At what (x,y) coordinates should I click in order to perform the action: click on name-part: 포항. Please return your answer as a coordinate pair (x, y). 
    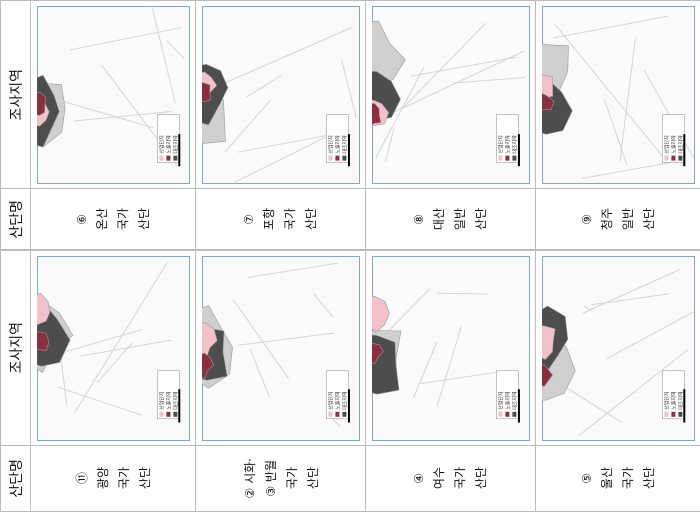
    Looking at the image, I should click on (269, 219).